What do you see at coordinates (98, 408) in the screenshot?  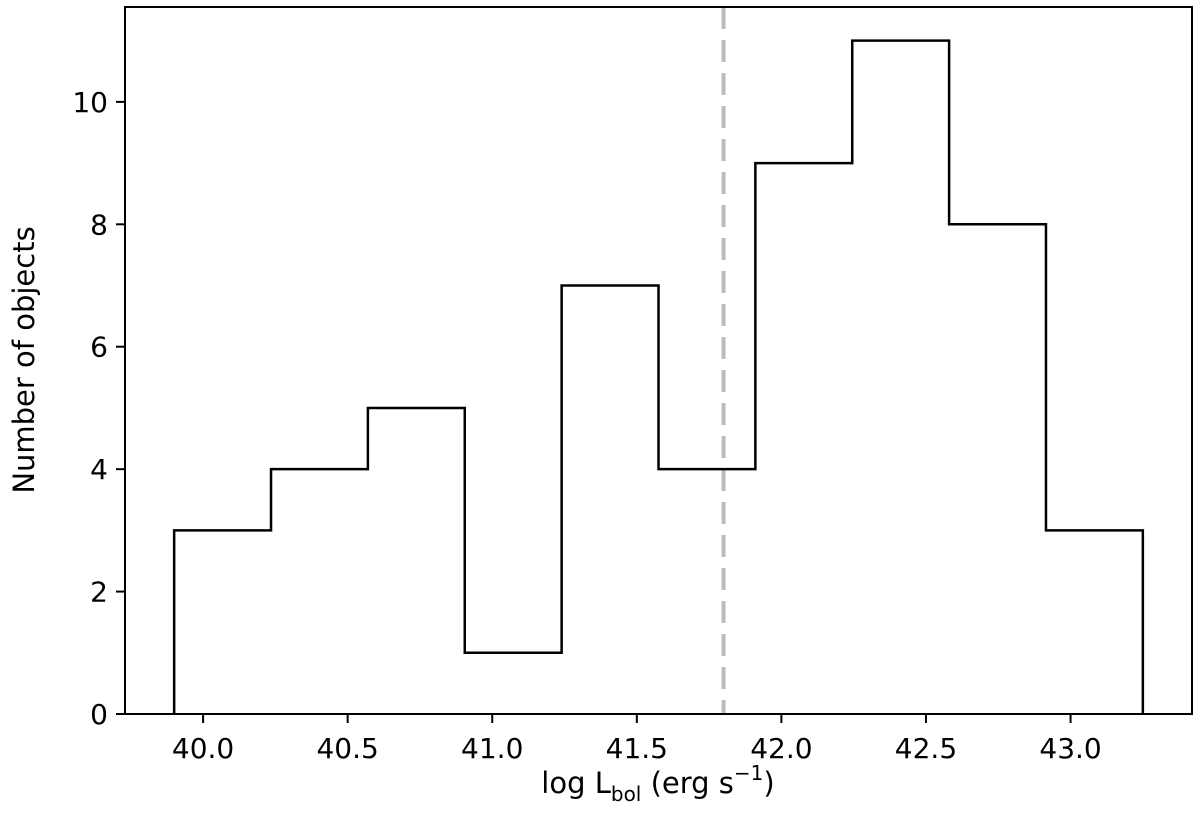 I see `y-axis-ticks: 0 2 4 6 8 10` at bounding box center [98, 408].